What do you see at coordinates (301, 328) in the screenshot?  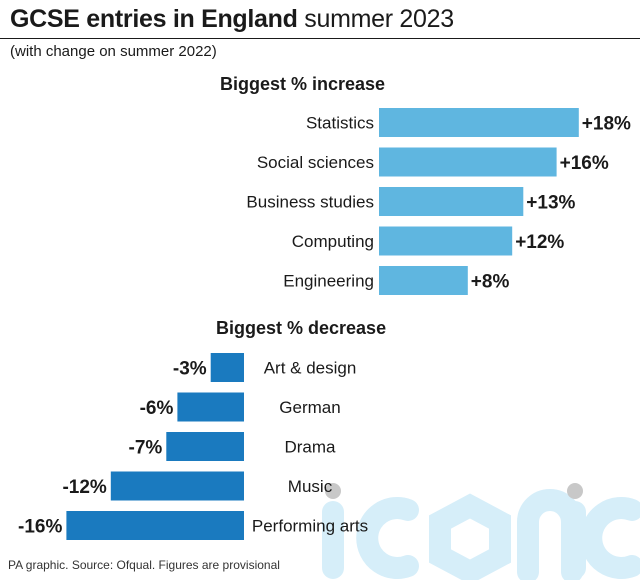 I see `decrease-section-title: Biggest % decrease` at bounding box center [301, 328].